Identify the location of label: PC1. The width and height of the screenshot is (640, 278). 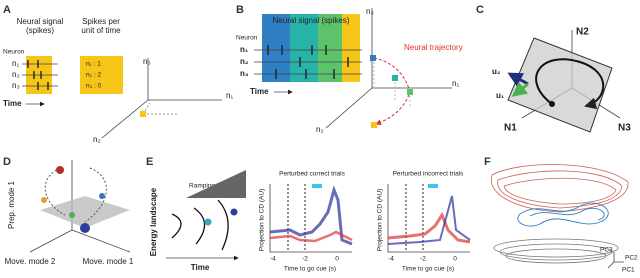
(628, 270).